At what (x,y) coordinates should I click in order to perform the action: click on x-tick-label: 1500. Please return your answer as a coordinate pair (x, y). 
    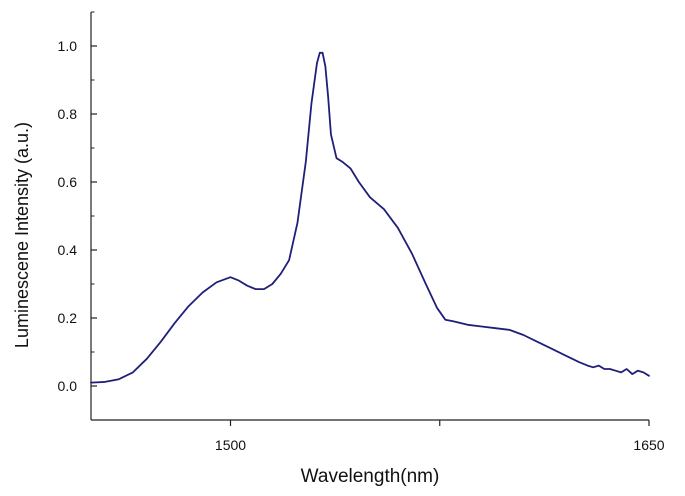
    Looking at the image, I should click on (230, 445).